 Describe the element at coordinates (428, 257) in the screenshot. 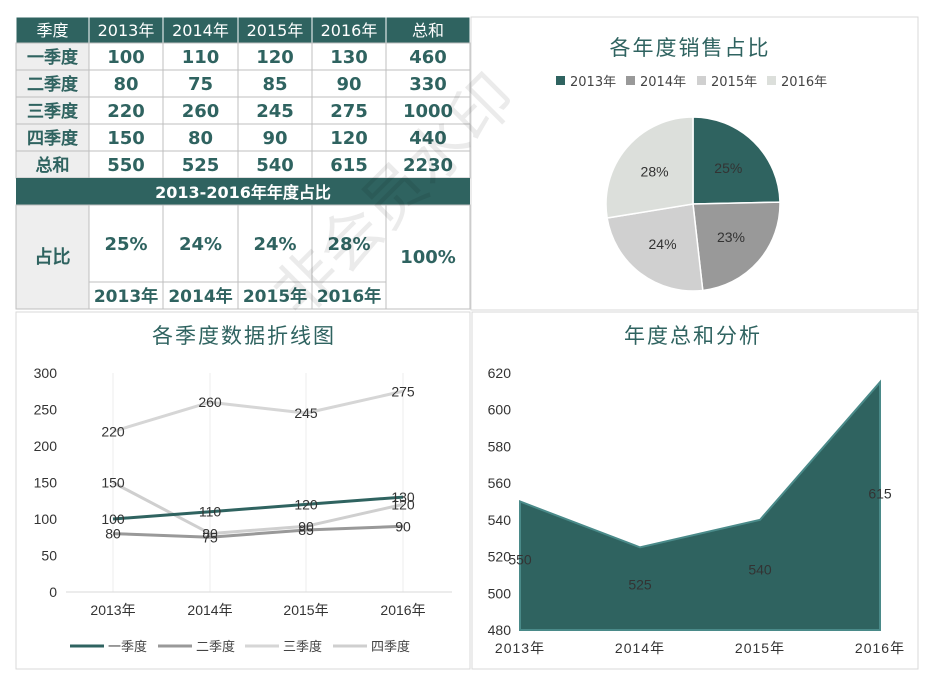

I see `ratio-total: 100%` at that location.